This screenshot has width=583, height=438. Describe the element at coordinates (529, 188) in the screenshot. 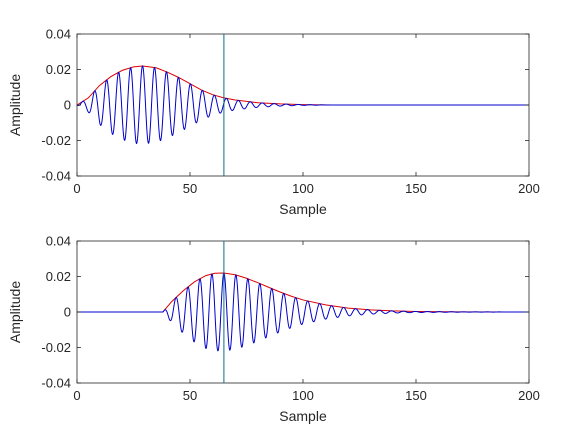

I see `xtick-label-0-4: 200` at that location.